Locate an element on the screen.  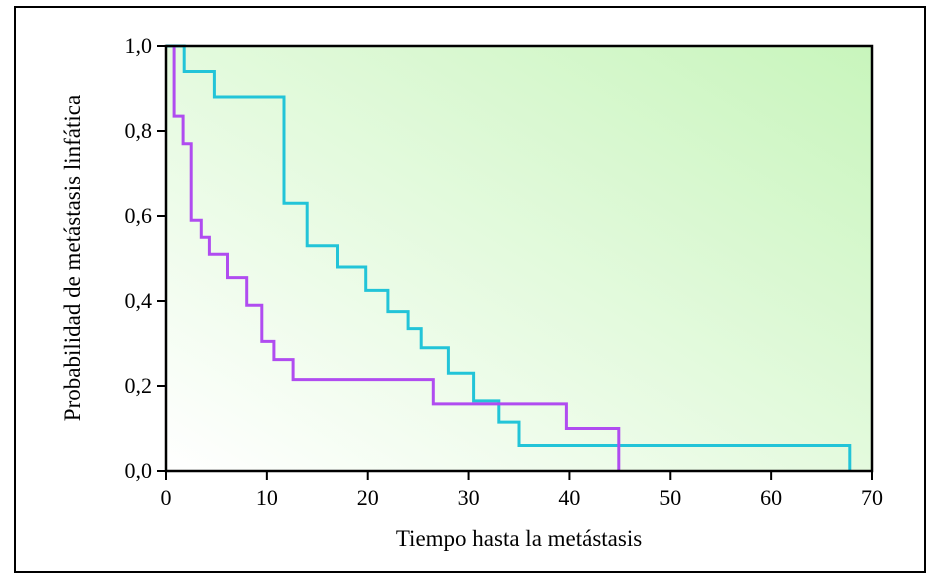
x-tick-label: 20 is located at coordinates (368, 497).